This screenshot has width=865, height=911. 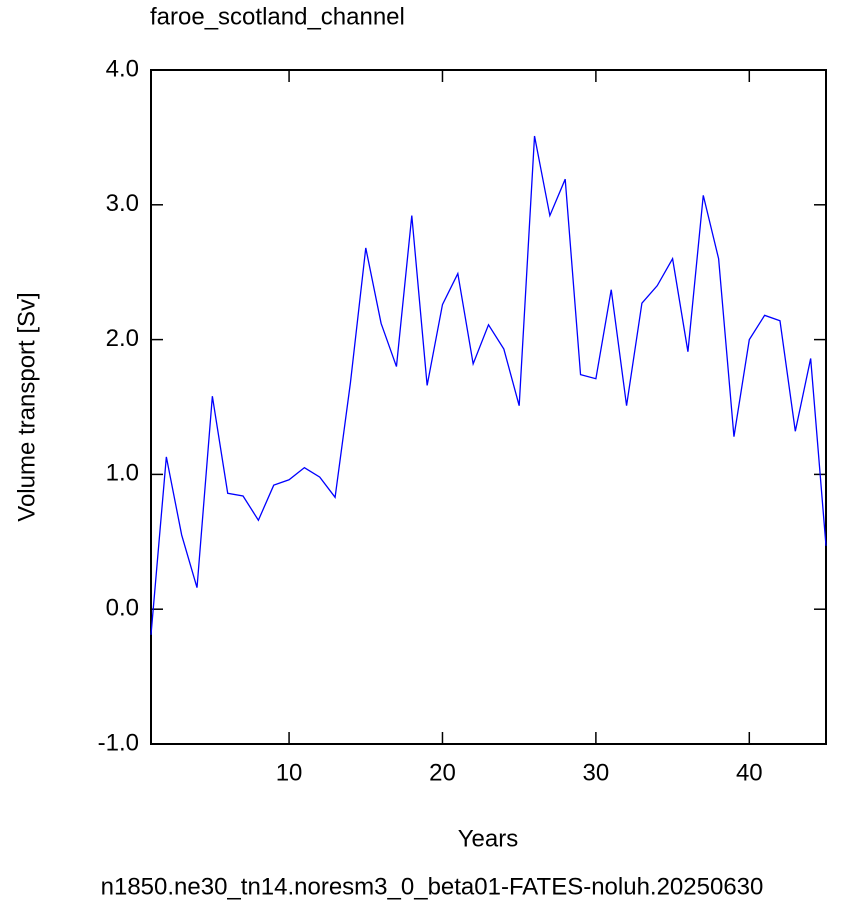 What do you see at coordinates (122, 338) in the screenshot?
I see `y-tick-label: 2.0` at bounding box center [122, 338].